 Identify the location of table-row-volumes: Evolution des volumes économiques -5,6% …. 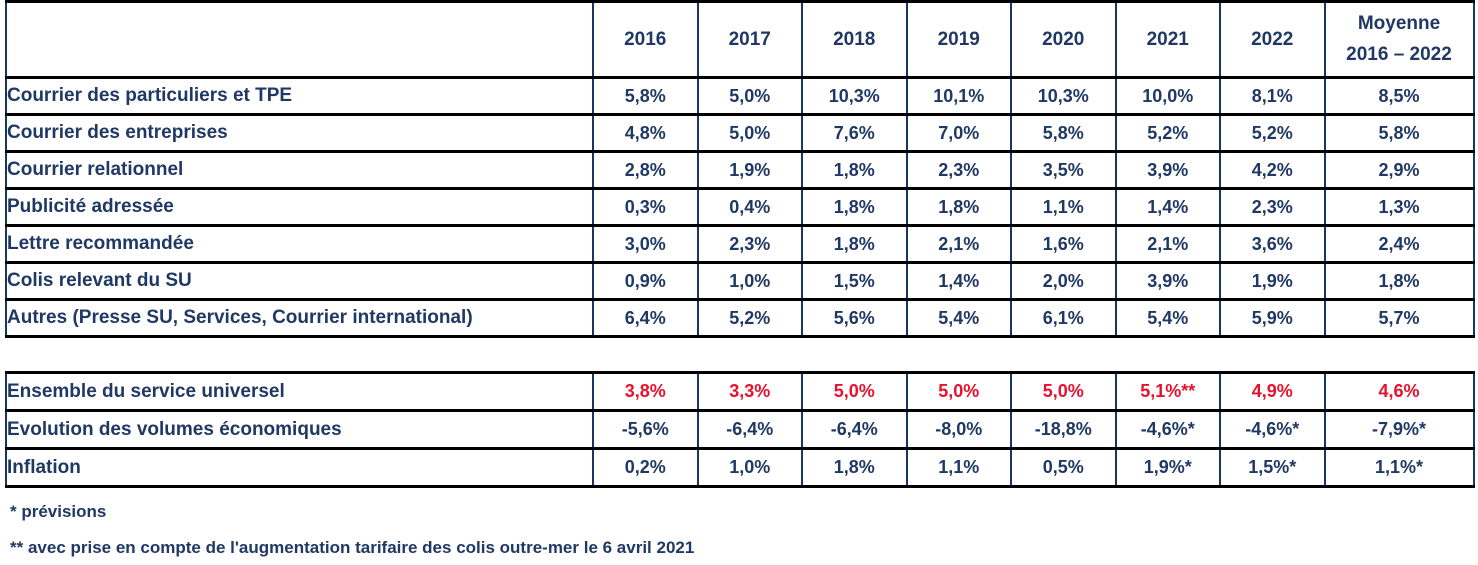
(740, 429).